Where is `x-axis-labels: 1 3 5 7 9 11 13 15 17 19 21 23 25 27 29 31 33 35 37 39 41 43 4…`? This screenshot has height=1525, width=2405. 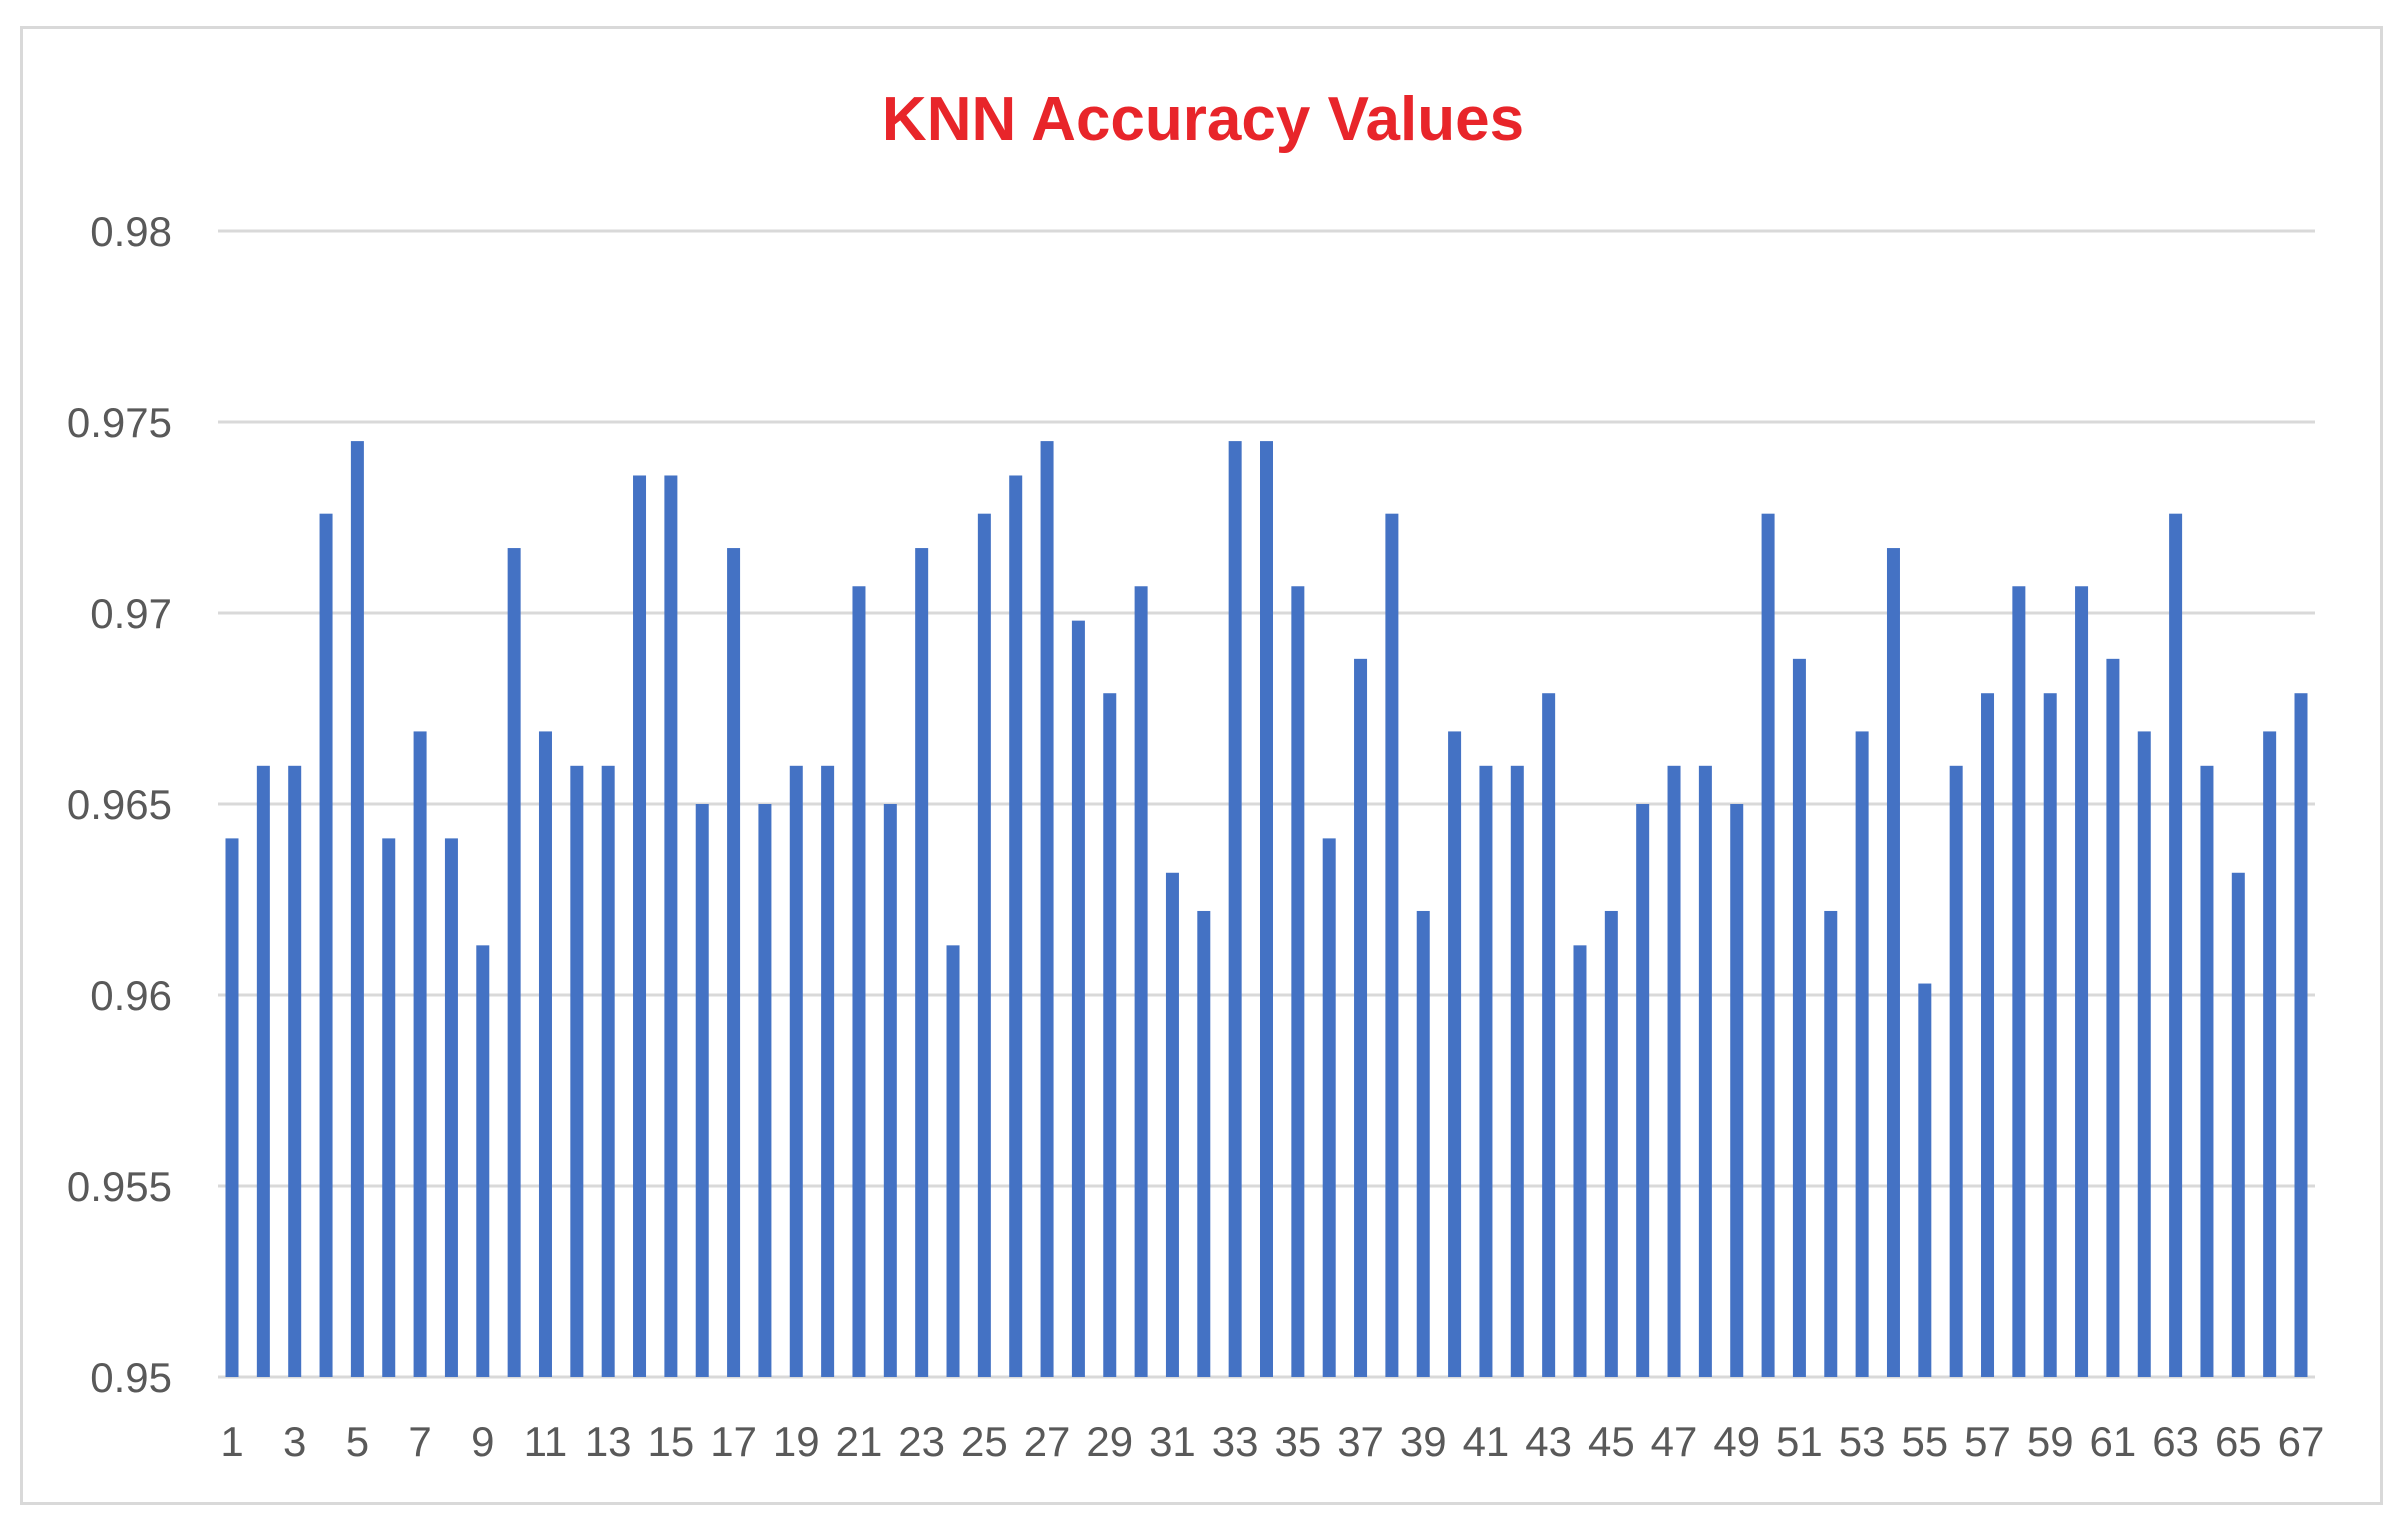 x-axis-labels: 1 3 5 7 9 11 13 15 17 19 21 23 25 27 29 31 33 35 37 39 41 43 4… is located at coordinates (1272, 1441).